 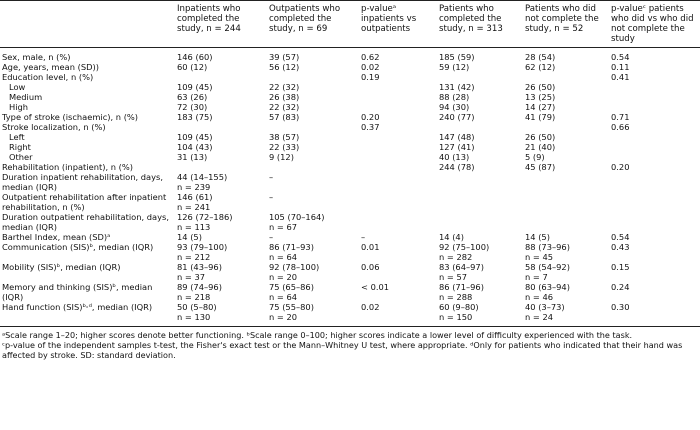 What do you see at coordinates (284, 67) in the screenshot?
I see `table-cell: 56 (12)` at bounding box center [284, 67].